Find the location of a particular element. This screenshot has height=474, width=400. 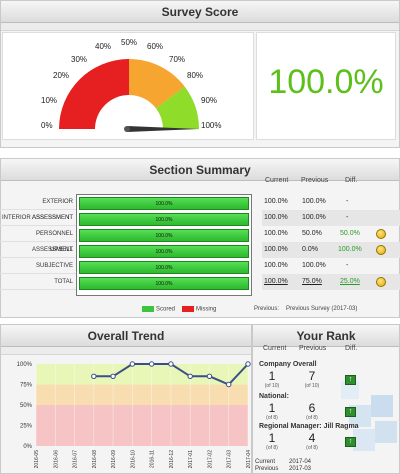

trend-x-tick-label: 2016-10 is located at coordinates (133, 459).